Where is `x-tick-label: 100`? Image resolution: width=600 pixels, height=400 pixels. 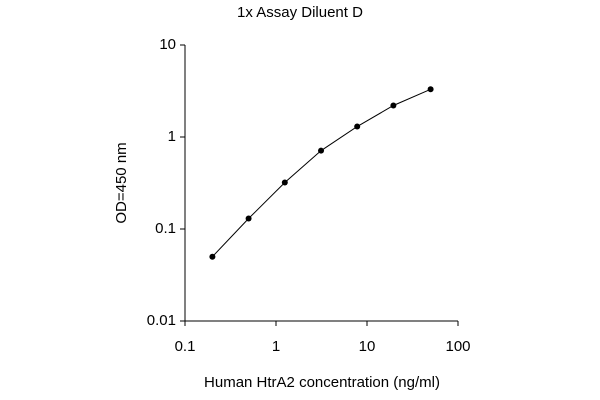 x-tick-label: 100 is located at coordinates (457, 346).